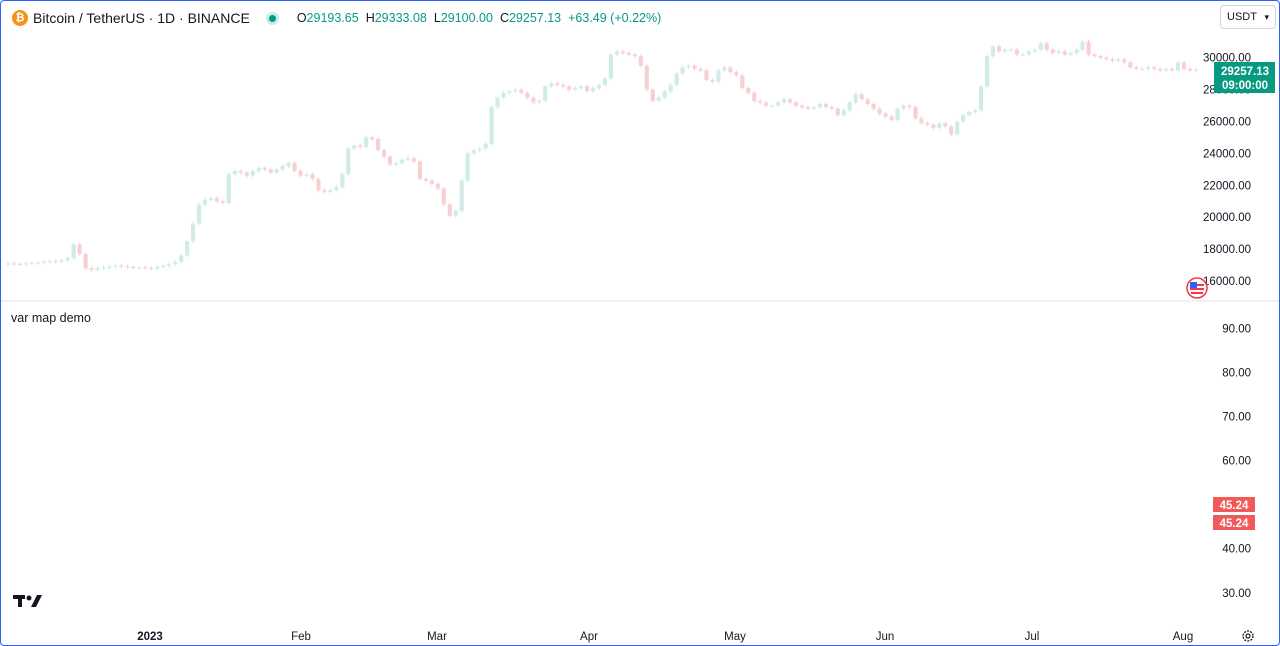 Image resolution: width=1280 pixels, height=646 pixels. I want to click on time-axis-label: Aug, so click(1183, 637).